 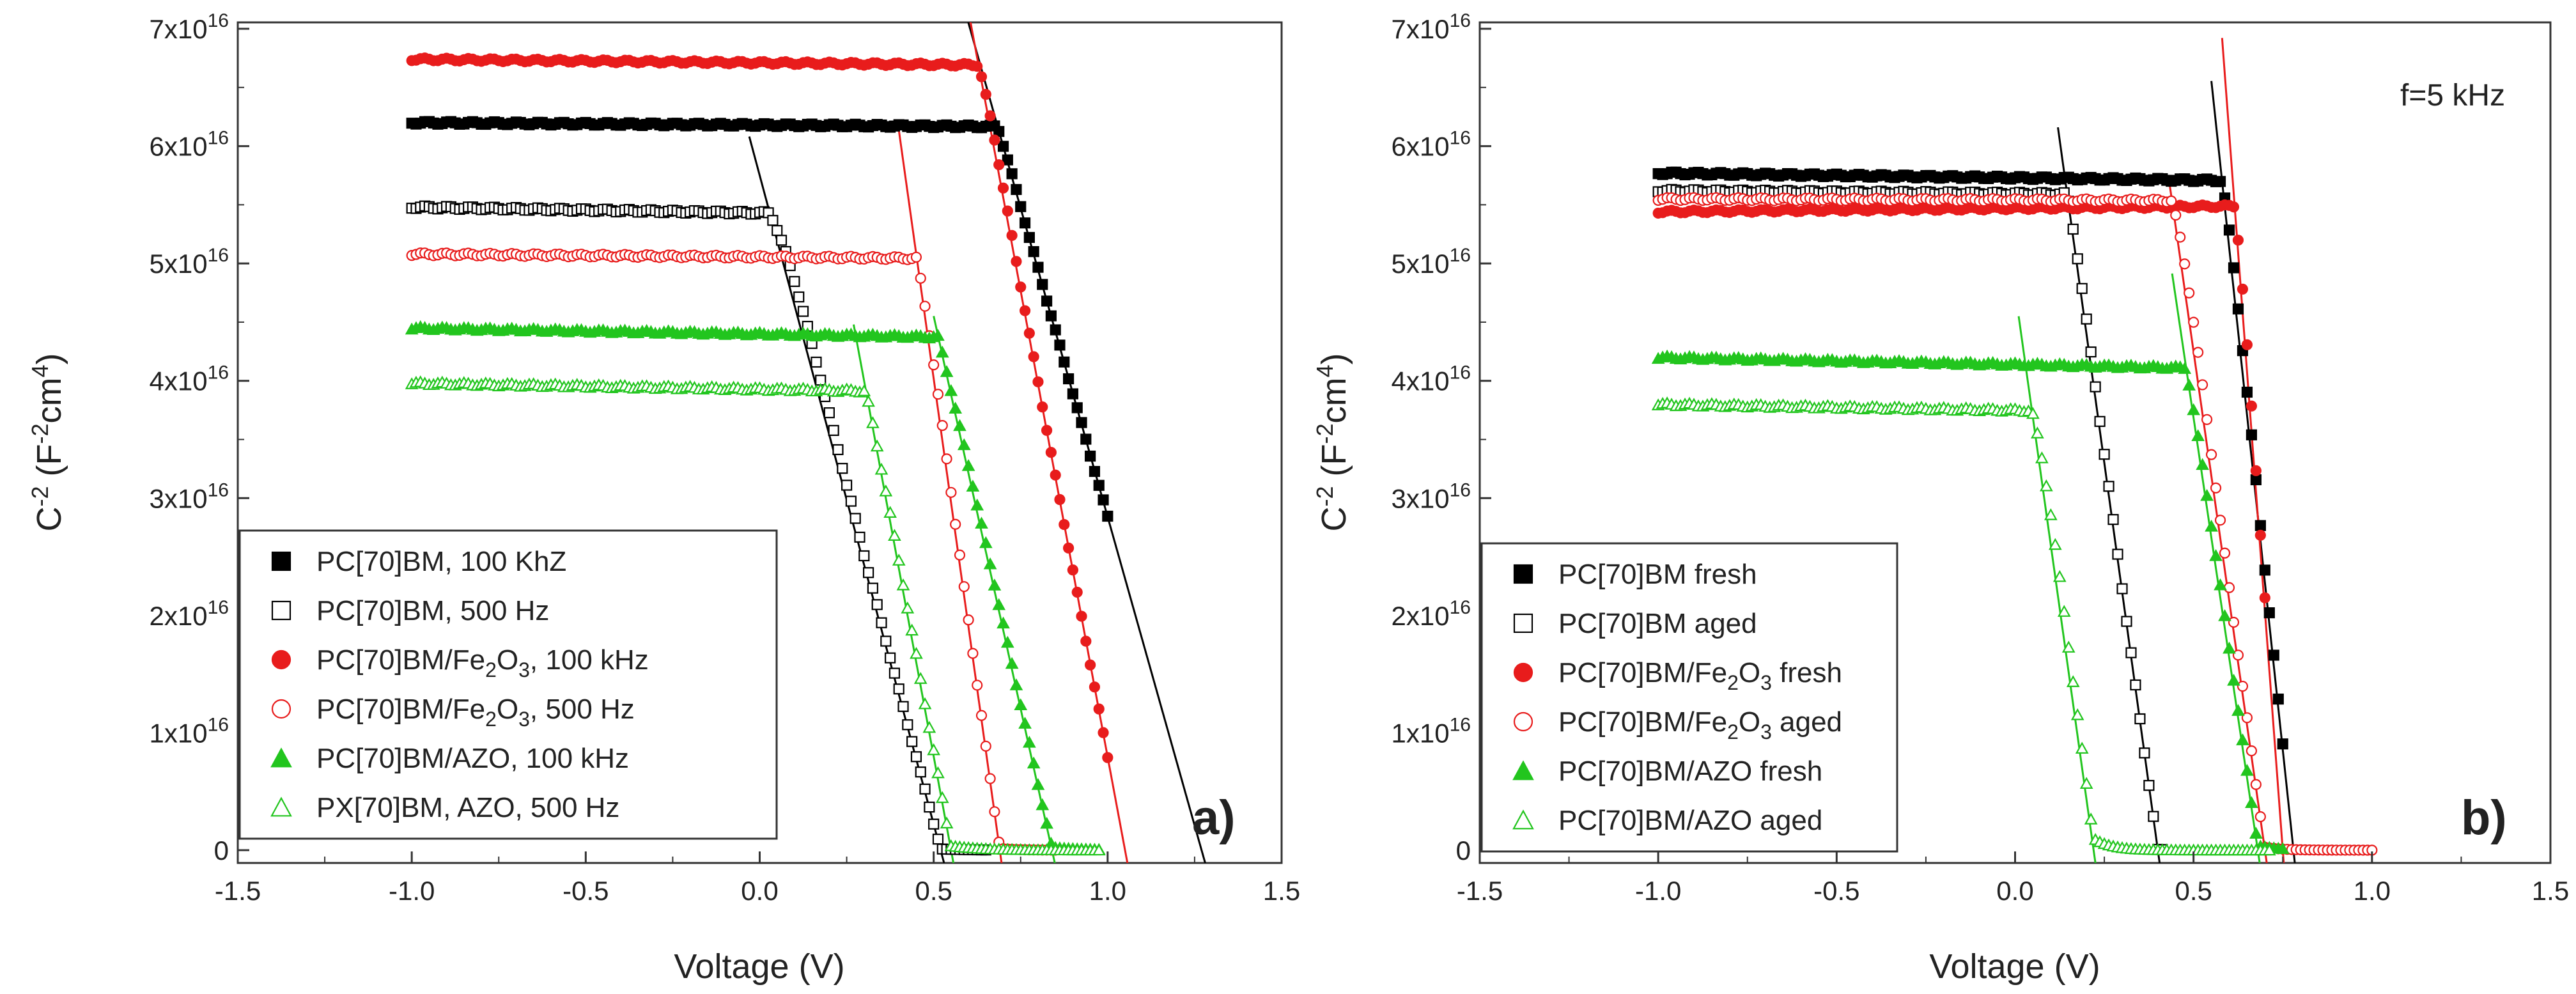 I want to click on legend-item: PC[70]BM/Fe2O3, 500 Hz, so click(x=453, y=712).